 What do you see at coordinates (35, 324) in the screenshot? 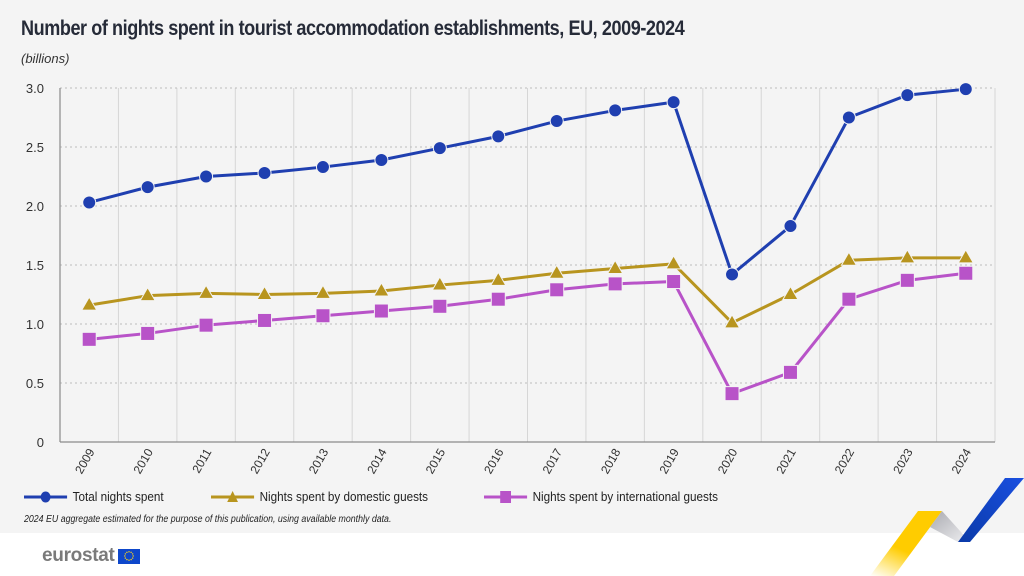
I see `y-tick-label: 1.0` at bounding box center [35, 324].